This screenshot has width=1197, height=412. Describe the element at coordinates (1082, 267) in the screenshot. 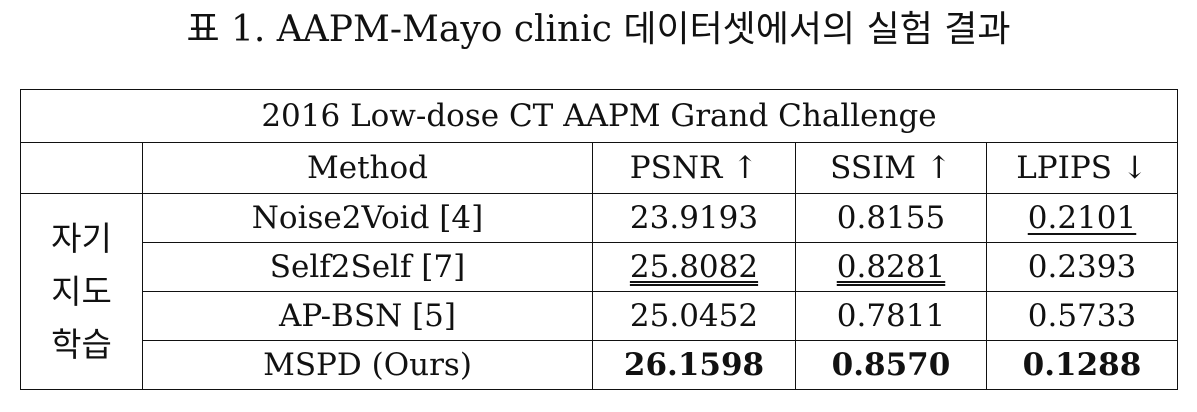

I see `lpips-cell: 0.2393` at that location.